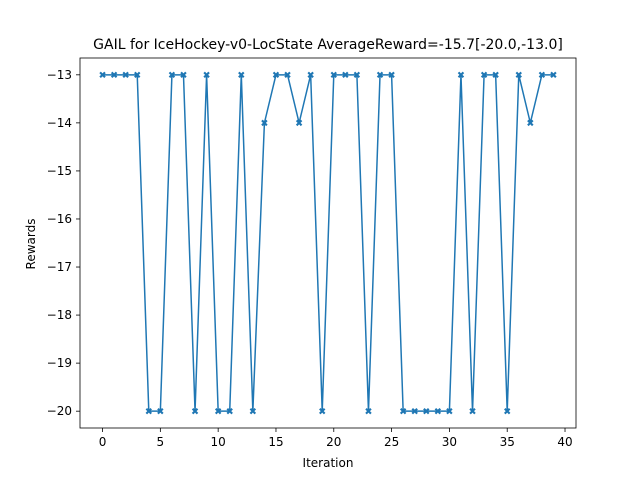  I want to click on x-tick-label: 15, so click(275, 442).